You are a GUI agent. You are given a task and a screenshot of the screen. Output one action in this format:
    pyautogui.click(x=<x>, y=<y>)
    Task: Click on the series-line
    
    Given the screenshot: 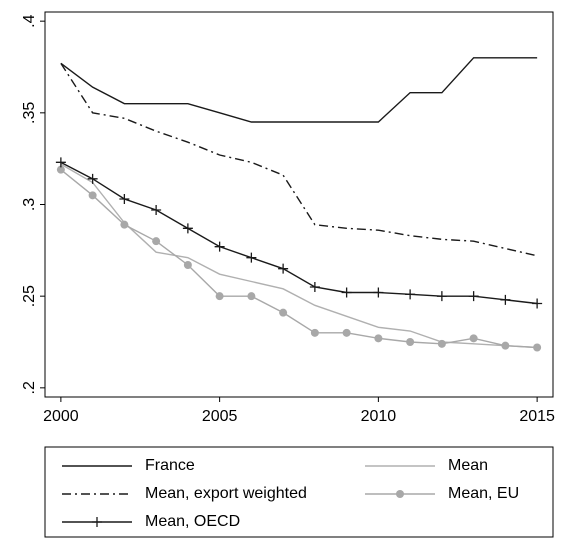 What is the action you would take?
    pyautogui.click(x=299, y=90)
    